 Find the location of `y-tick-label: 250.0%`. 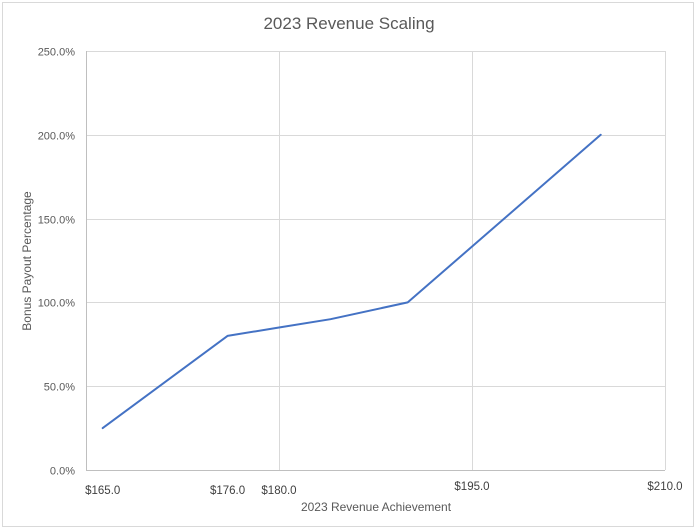

y-tick-label: 250.0% is located at coordinates (57, 53).